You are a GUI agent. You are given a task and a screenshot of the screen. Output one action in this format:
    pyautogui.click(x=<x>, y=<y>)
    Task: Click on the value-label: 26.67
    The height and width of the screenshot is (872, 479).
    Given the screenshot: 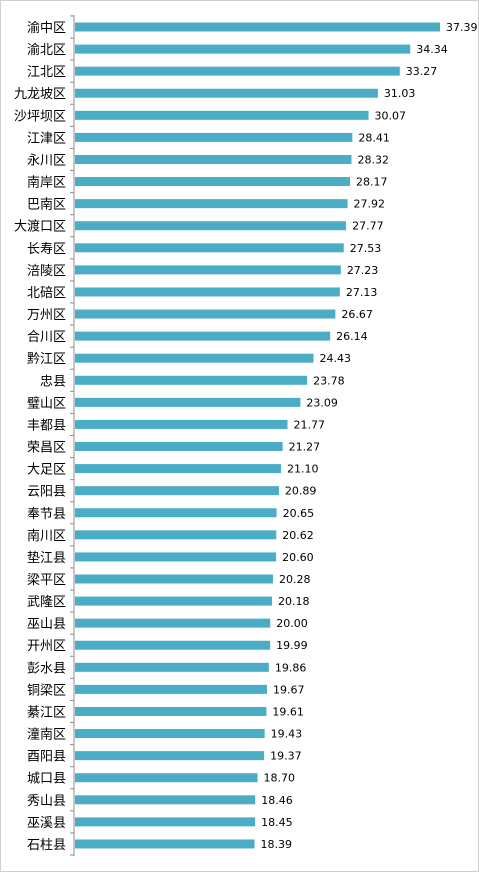 What is the action you would take?
    pyautogui.click(x=357, y=314)
    